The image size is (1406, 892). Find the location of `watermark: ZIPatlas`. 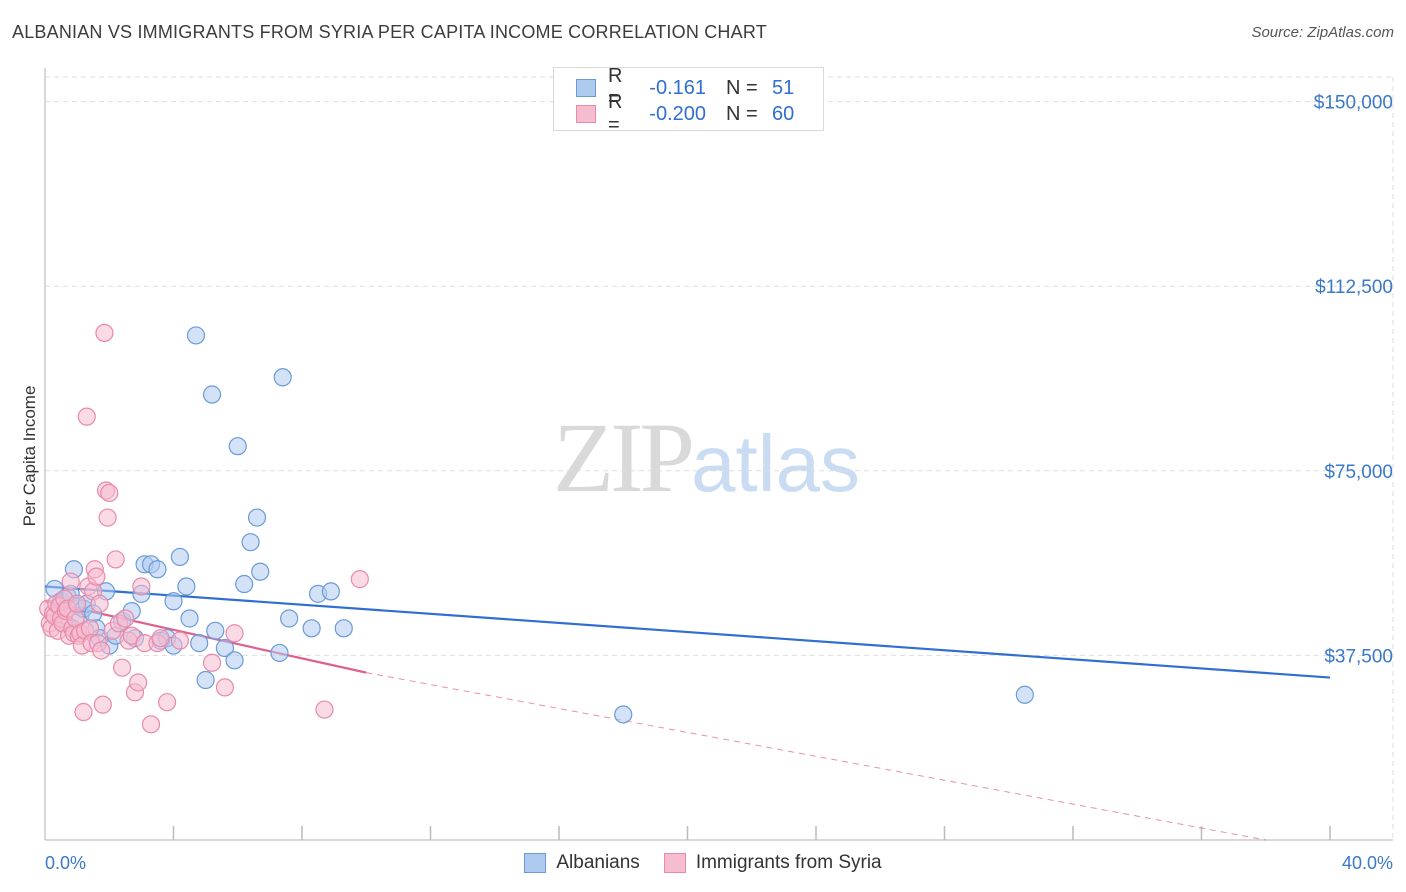

watermark: ZIPatlas is located at coordinates (706, 457).